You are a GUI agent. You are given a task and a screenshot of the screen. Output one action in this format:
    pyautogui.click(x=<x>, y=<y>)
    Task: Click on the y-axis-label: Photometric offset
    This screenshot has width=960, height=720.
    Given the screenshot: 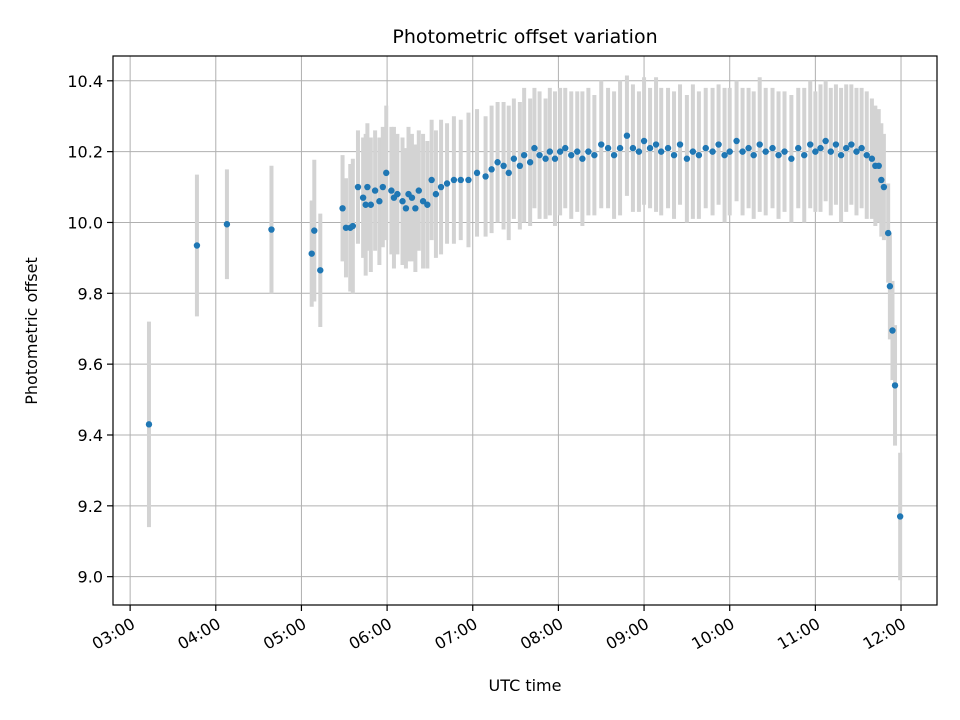 What is the action you would take?
    pyautogui.click(x=31, y=331)
    